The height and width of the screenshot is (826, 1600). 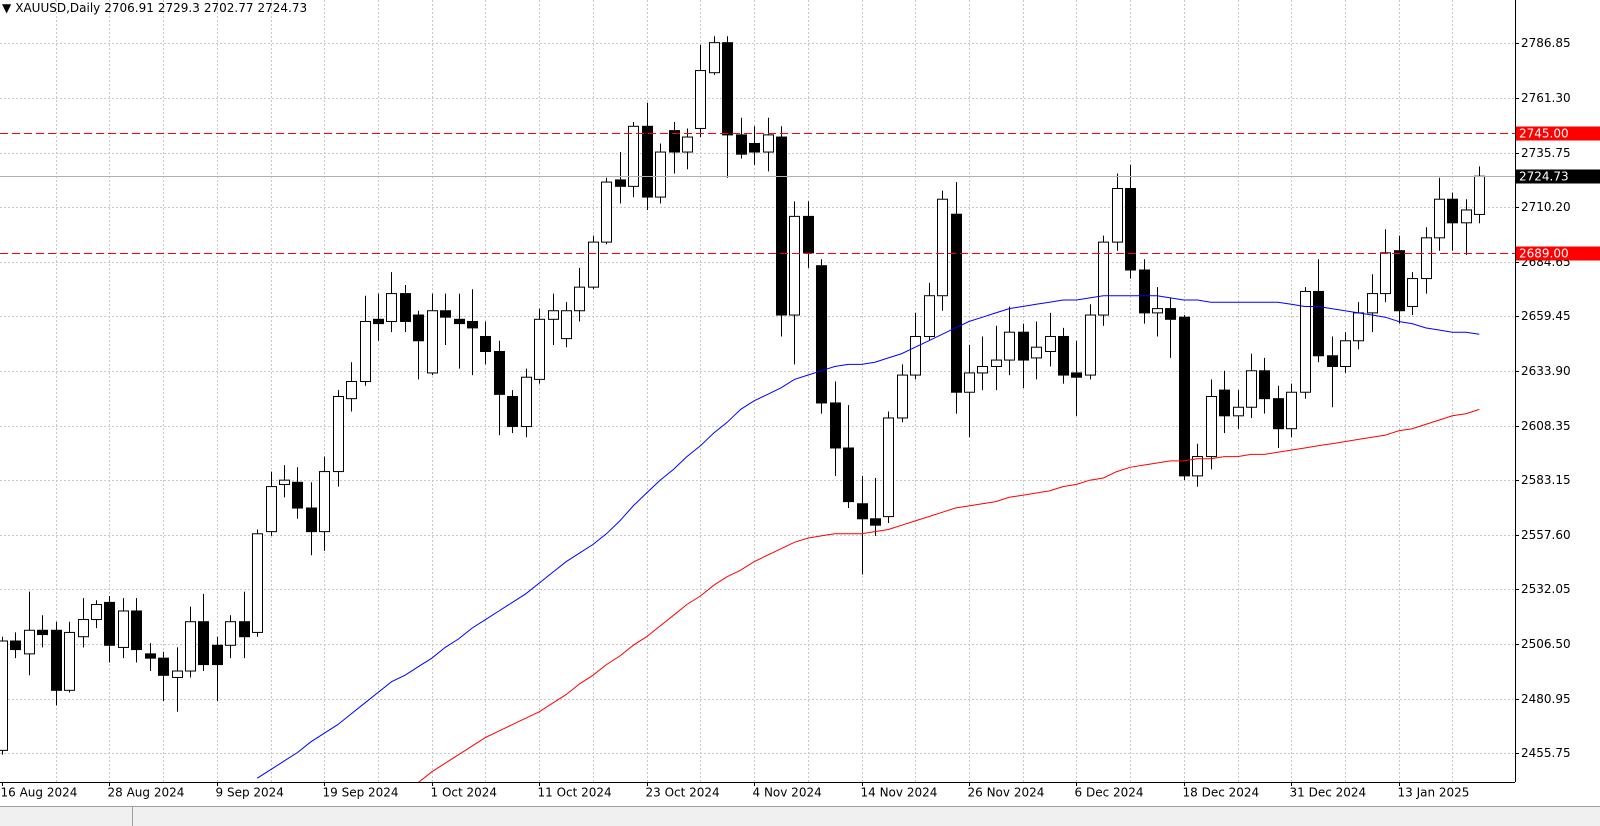 What do you see at coordinates (1546, 316) in the screenshot?
I see `y-tick-label: 2659.45` at bounding box center [1546, 316].